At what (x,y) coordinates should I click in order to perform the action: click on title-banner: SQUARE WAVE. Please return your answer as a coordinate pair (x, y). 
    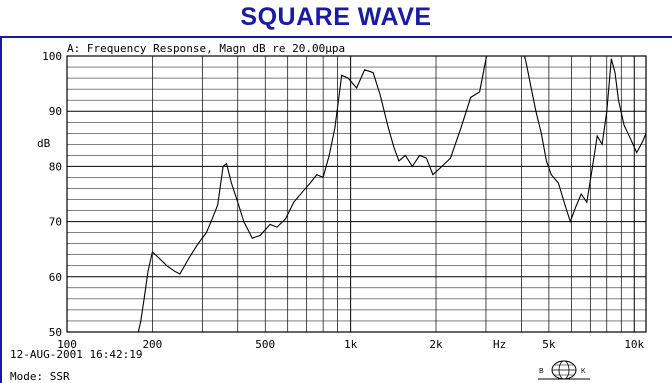
    Looking at the image, I should click on (336, 19).